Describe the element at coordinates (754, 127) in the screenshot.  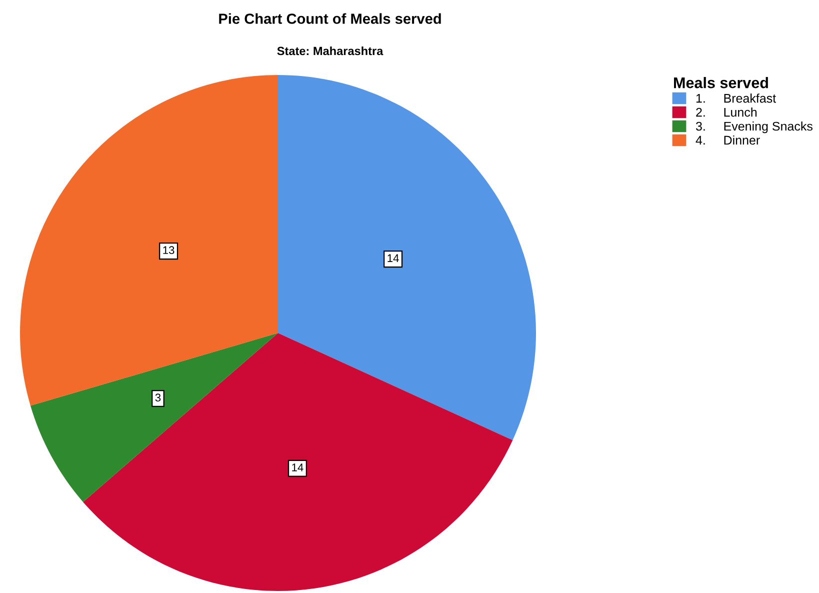
I see `legend-label: 3. Evening Snacks` at that location.